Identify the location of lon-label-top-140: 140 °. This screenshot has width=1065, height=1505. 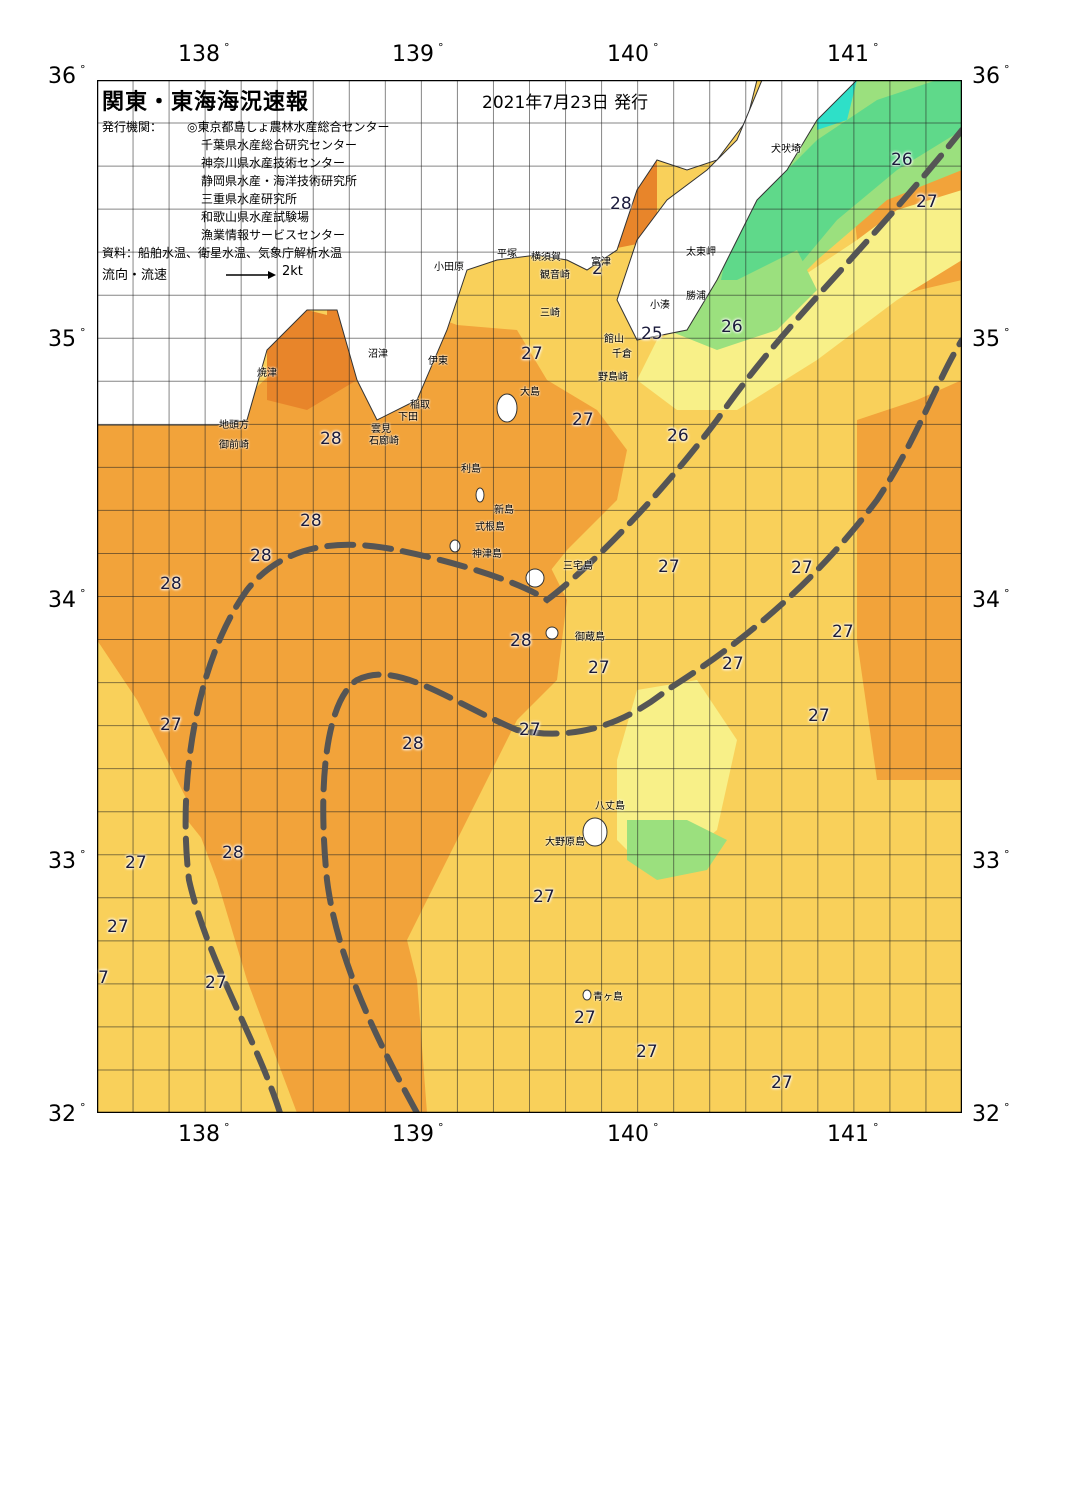
(633, 54).